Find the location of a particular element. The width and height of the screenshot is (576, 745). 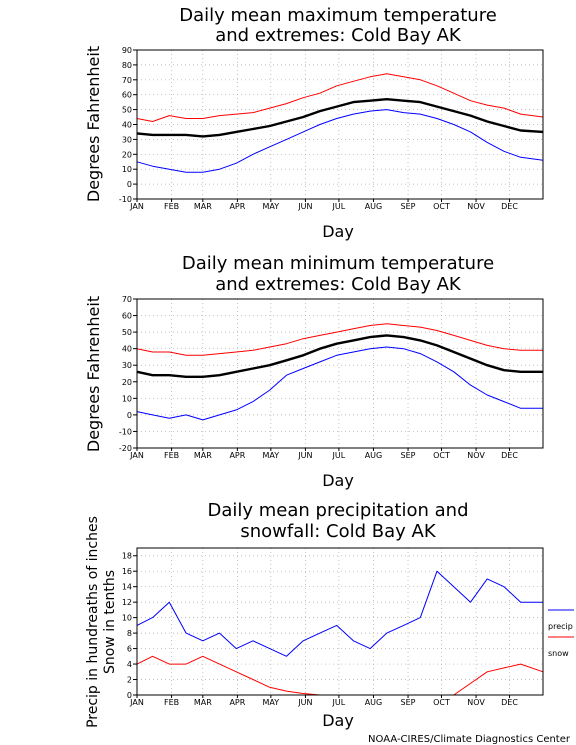

y-tick-label: 4 is located at coordinates (129, 664).